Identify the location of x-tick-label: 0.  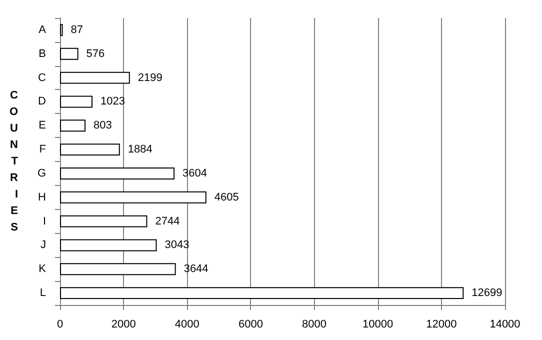
(60, 324).